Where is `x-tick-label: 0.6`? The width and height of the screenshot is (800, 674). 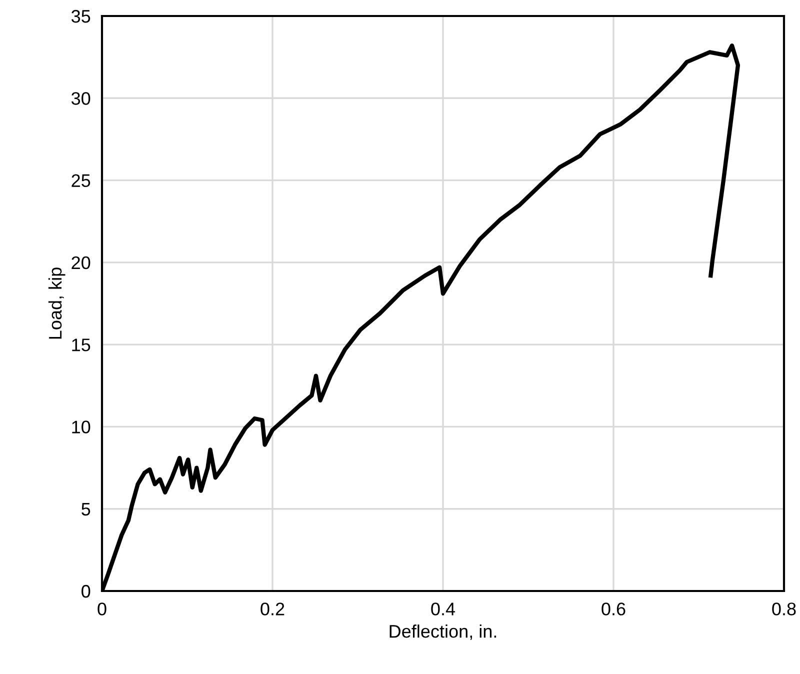 x-tick-label: 0.6 is located at coordinates (614, 609).